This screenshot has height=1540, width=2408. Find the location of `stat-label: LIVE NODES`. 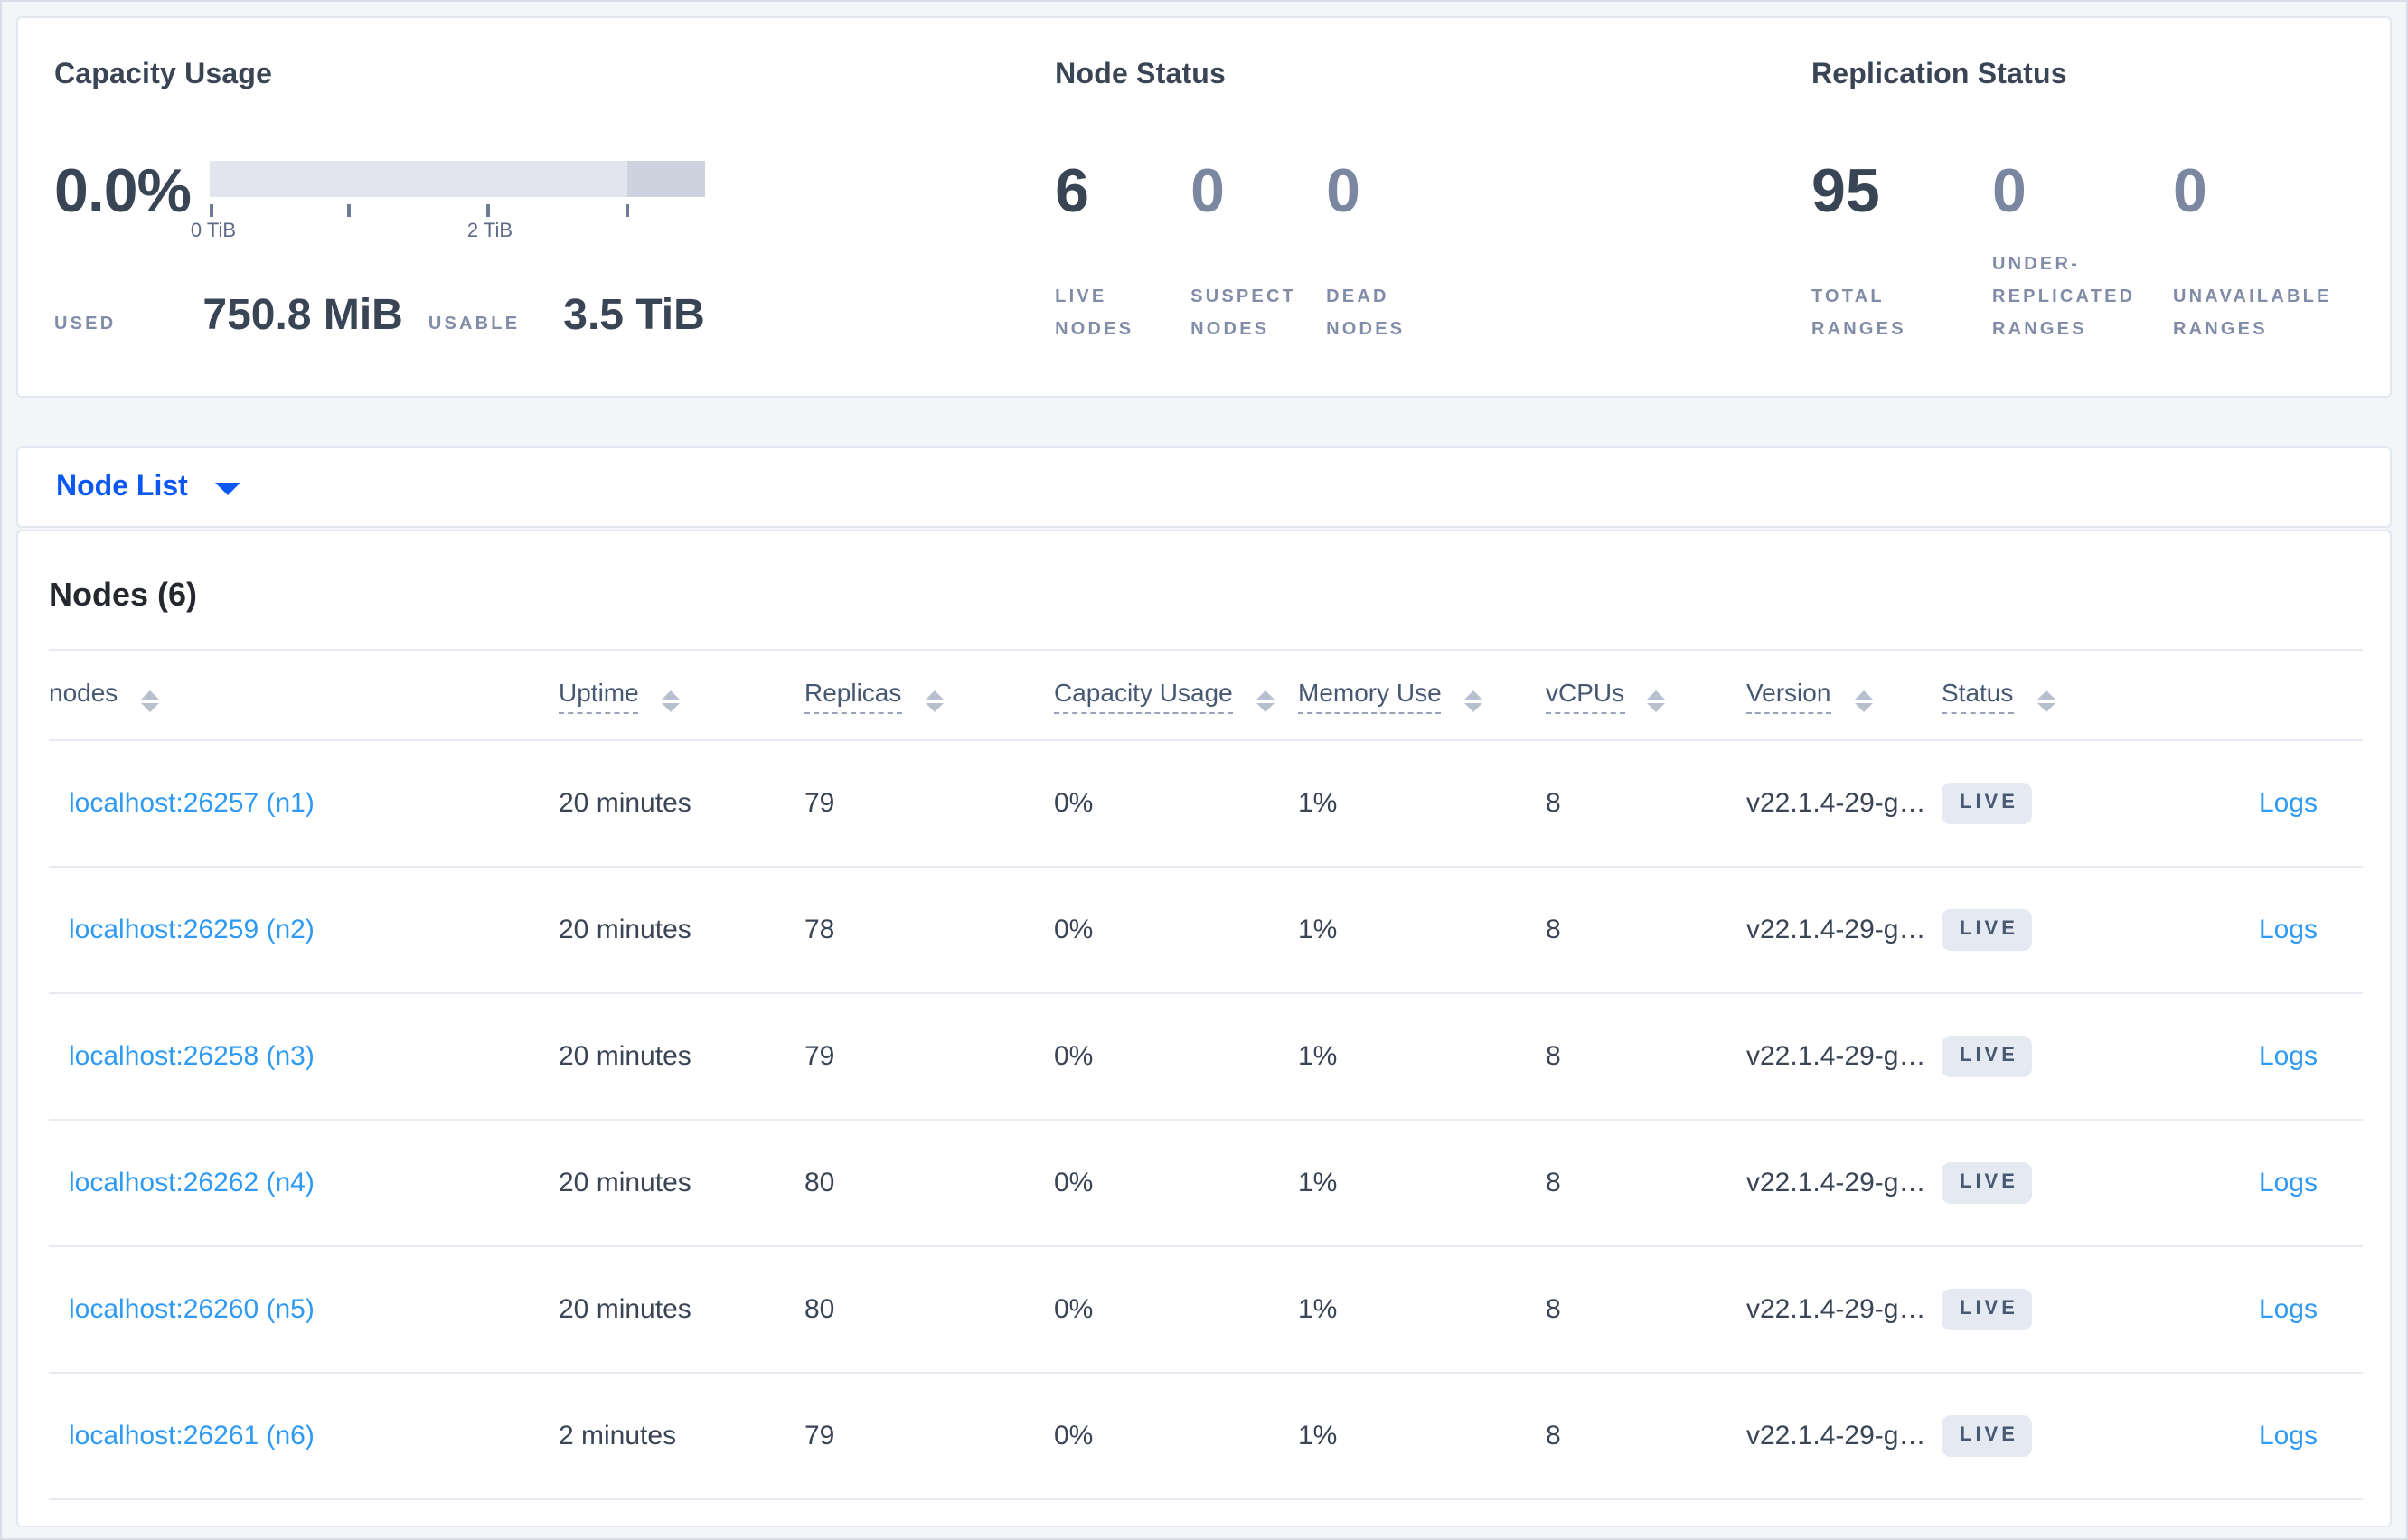

stat-label: LIVE NODES is located at coordinates (1094, 313).